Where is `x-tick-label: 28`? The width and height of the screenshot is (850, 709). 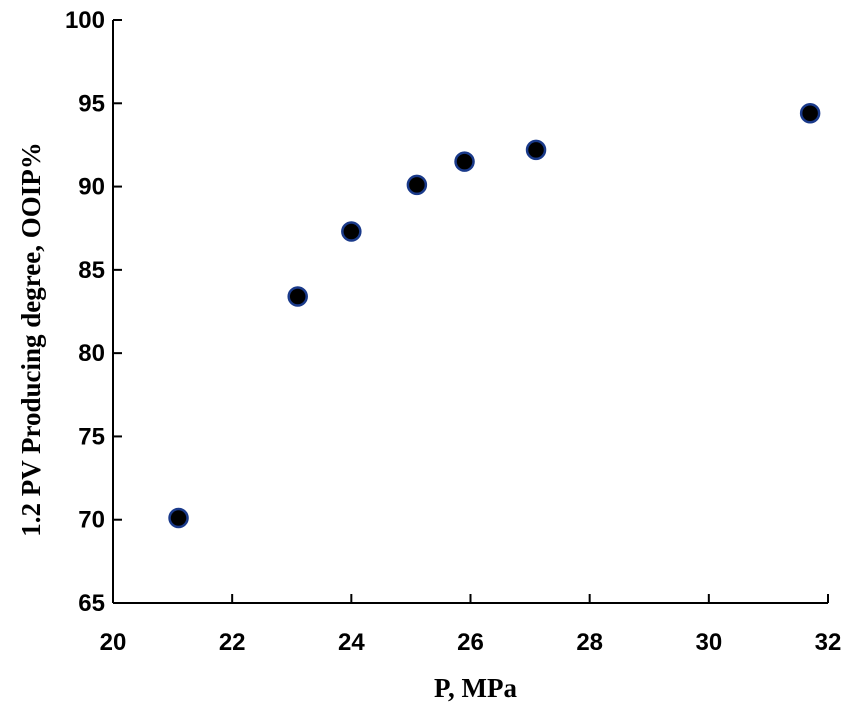
x-tick-label: 28 is located at coordinates (589, 642).